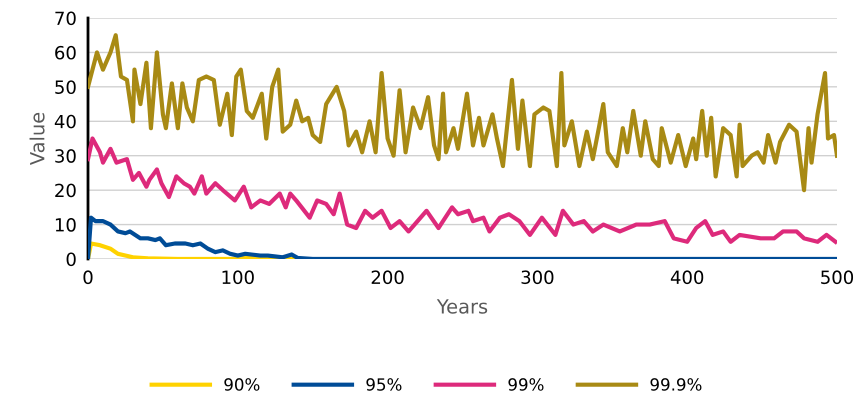 The width and height of the screenshot is (854, 409). I want to click on y-tick-label: 30, so click(65, 156).